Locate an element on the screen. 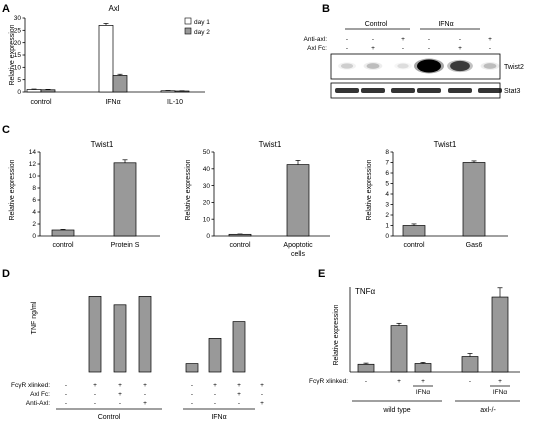 This screenshot has width=544, height=421. e-fcgr-sign: - is located at coordinates (470, 381).